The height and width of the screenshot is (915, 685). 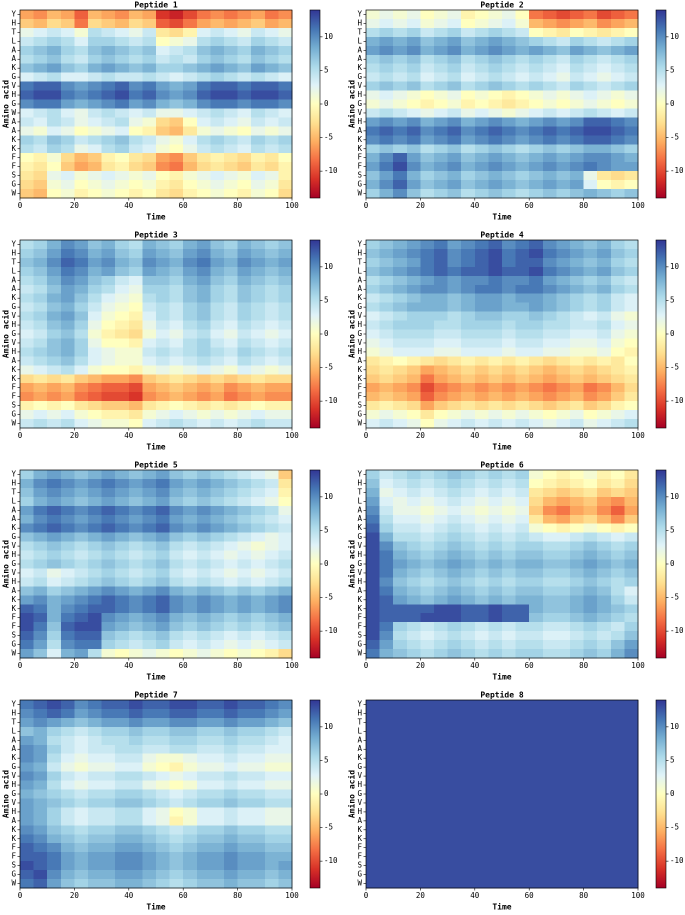 I want to click on colorbar, so click(x=661, y=564).